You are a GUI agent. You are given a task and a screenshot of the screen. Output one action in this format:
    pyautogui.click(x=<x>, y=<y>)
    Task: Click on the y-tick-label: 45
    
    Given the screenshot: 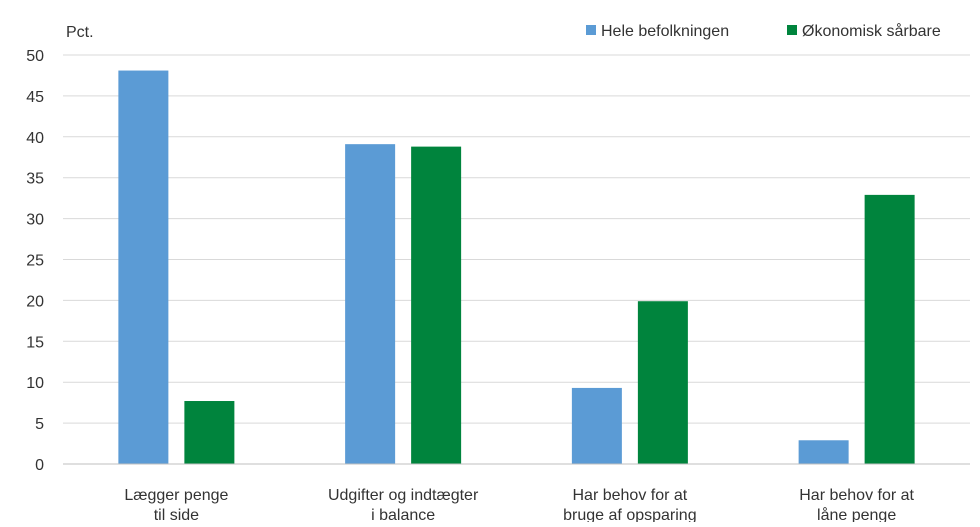 What is the action you would take?
    pyautogui.click(x=35, y=97)
    